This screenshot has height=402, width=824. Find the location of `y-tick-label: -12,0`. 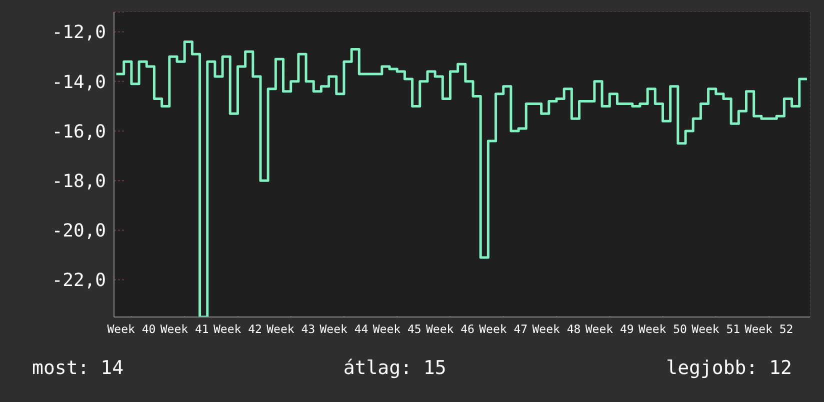

y-tick-label: -12,0 is located at coordinates (79, 33).